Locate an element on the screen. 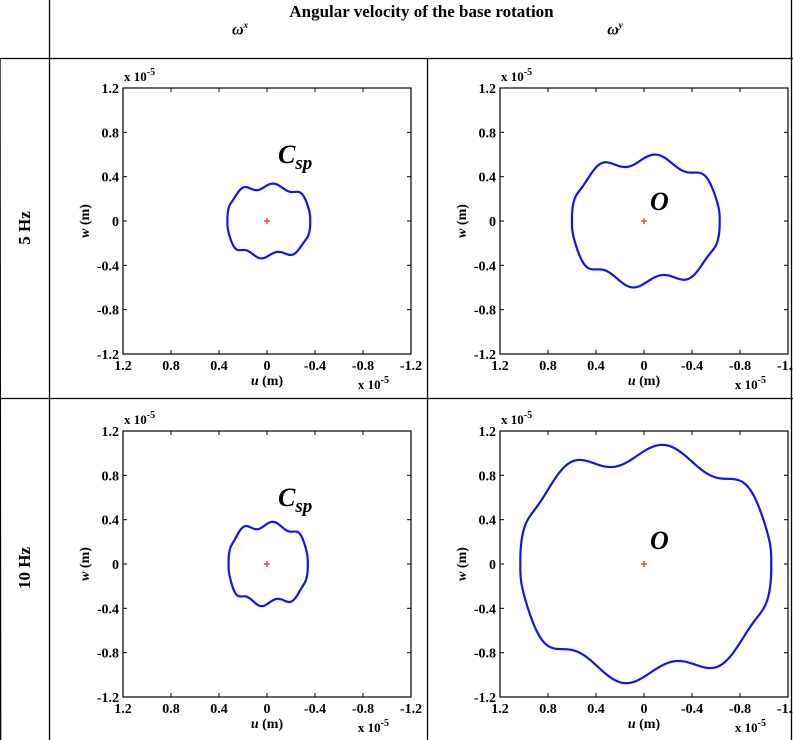 This screenshot has height=740, width=793. x-multiplier-label: x 10-5 is located at coordinates (750, 726).